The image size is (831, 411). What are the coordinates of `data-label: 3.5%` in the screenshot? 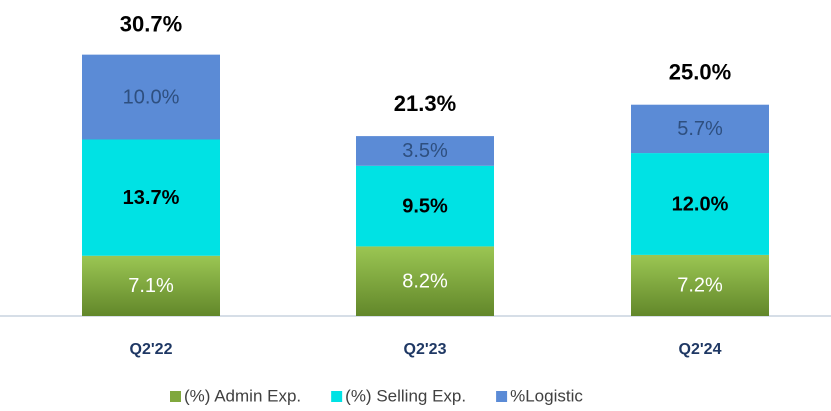 It's located at (425, 151).